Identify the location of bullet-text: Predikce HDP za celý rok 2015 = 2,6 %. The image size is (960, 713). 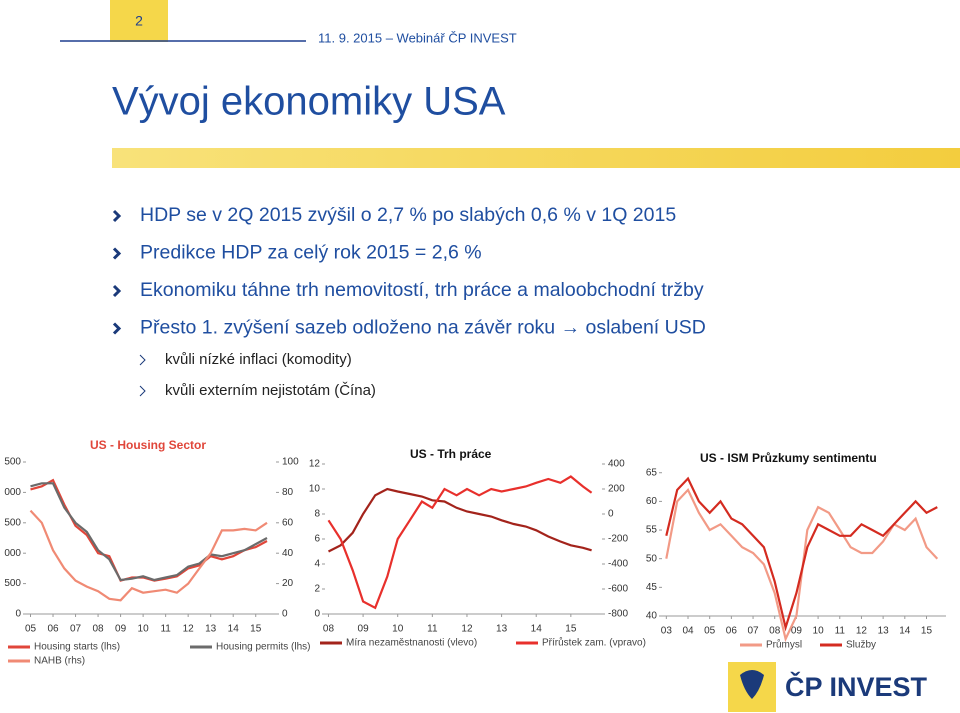
(311, 253).